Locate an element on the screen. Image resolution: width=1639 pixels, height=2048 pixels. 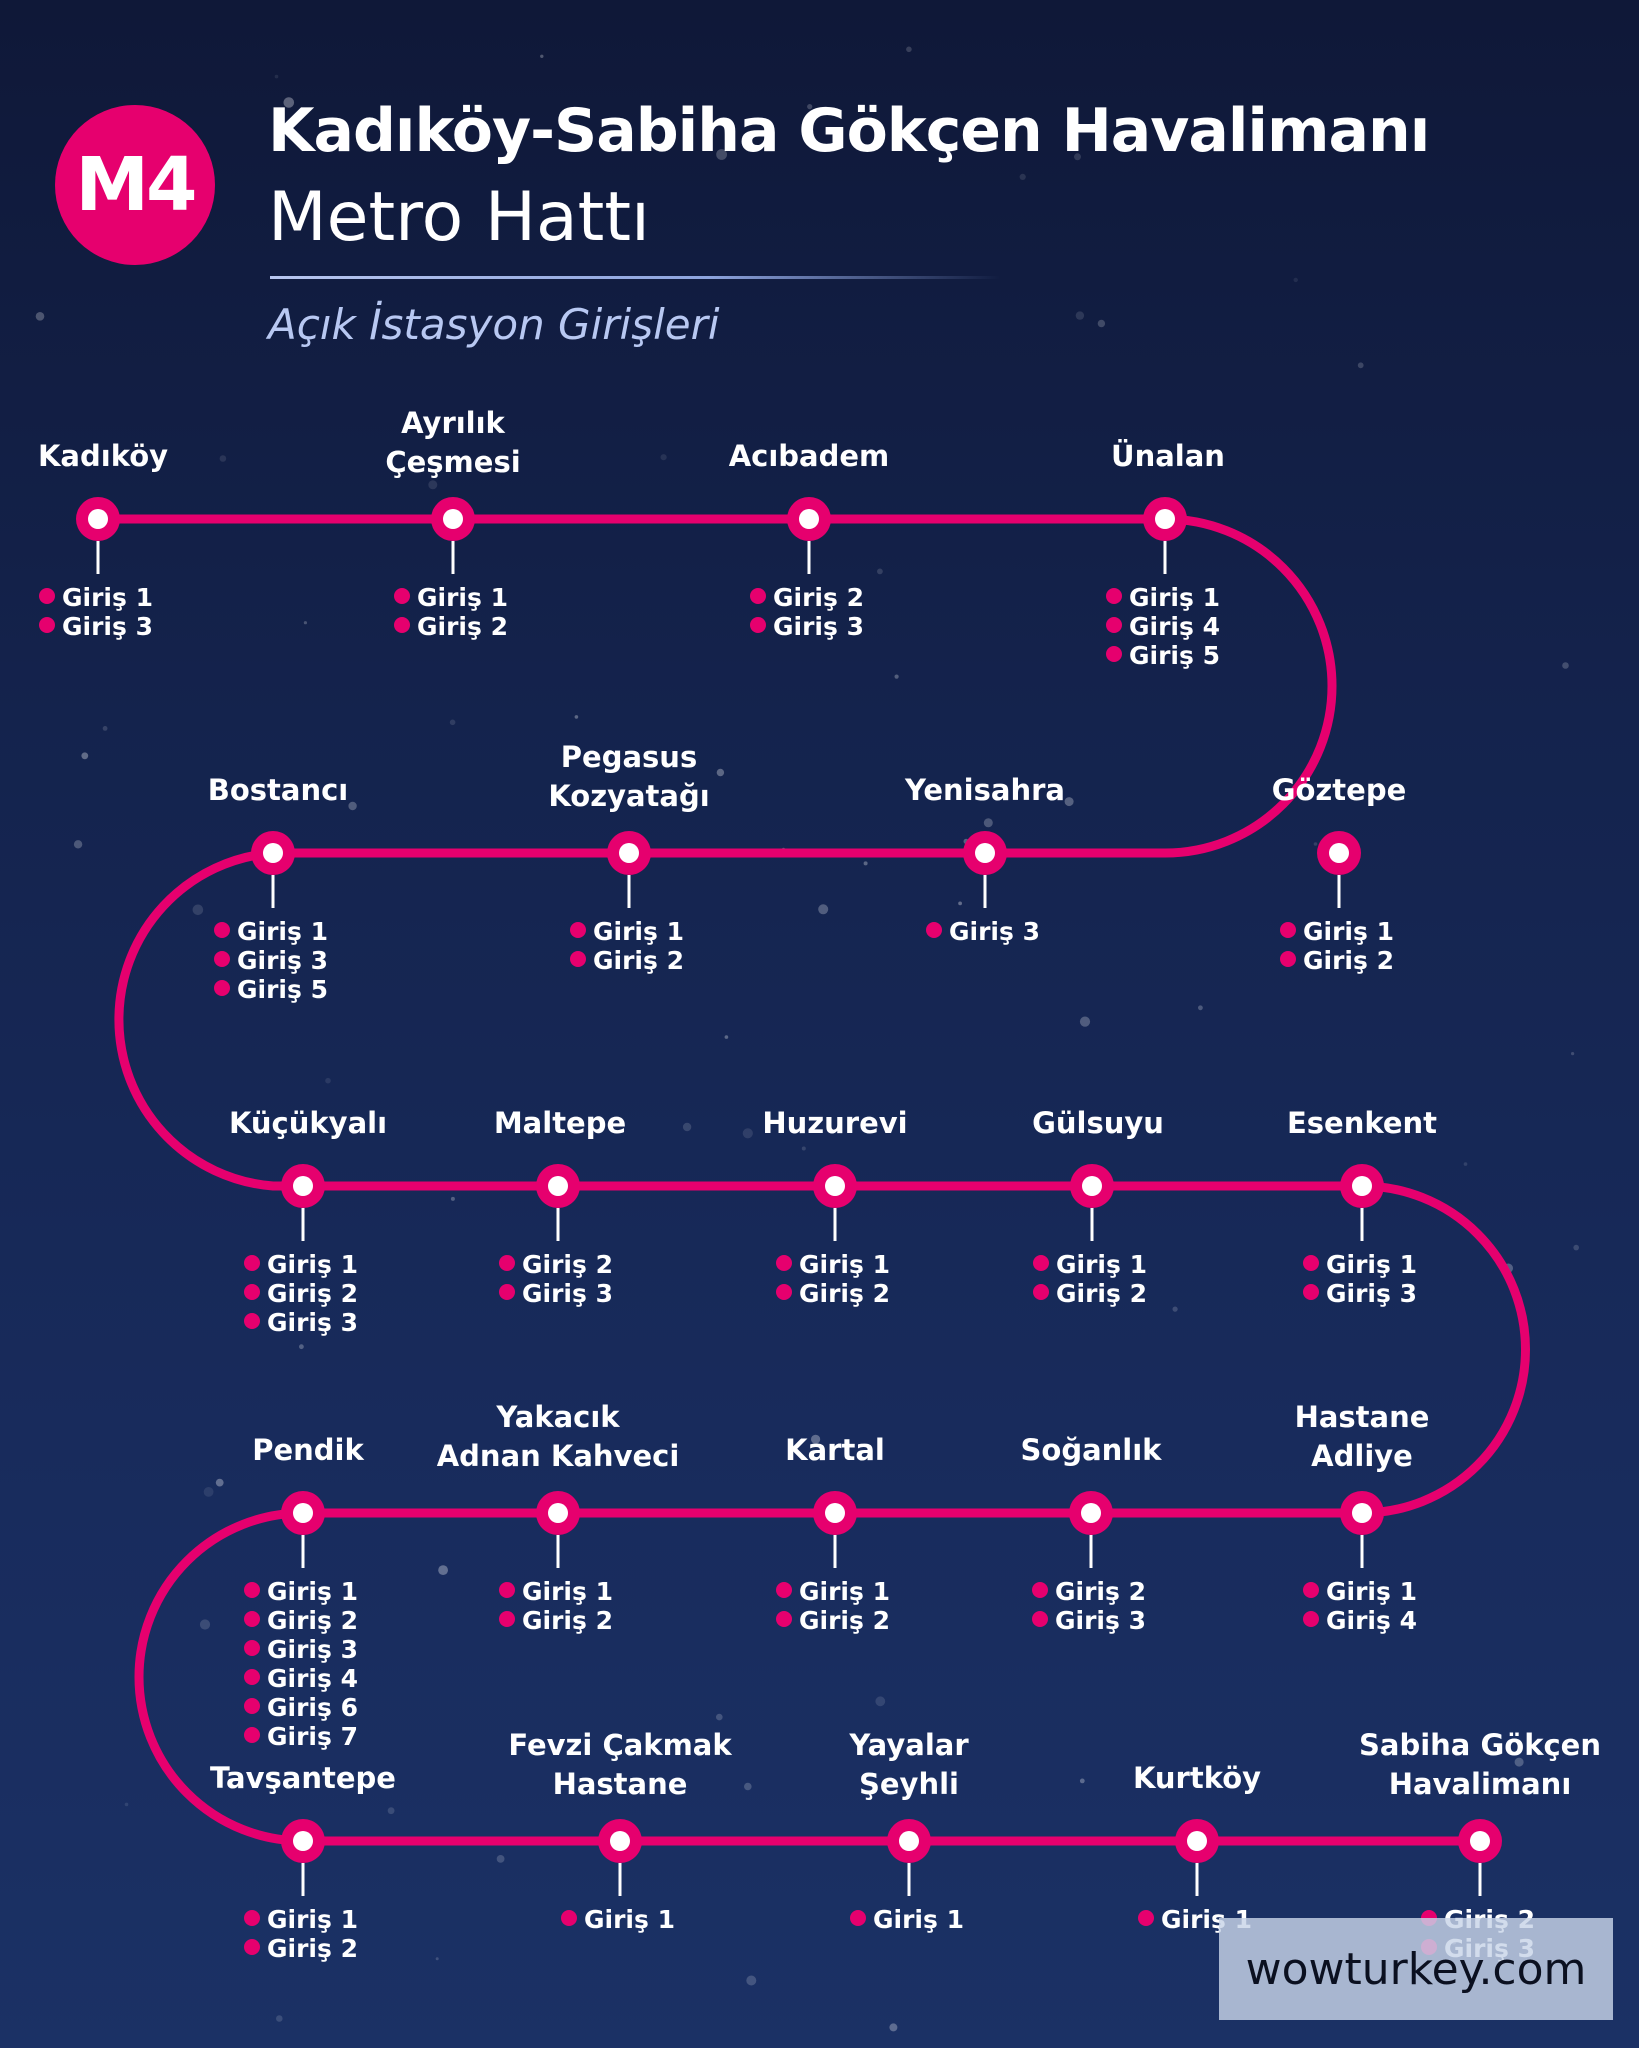
station-name: Havalimanı is located at coordinates (1480, 1784).